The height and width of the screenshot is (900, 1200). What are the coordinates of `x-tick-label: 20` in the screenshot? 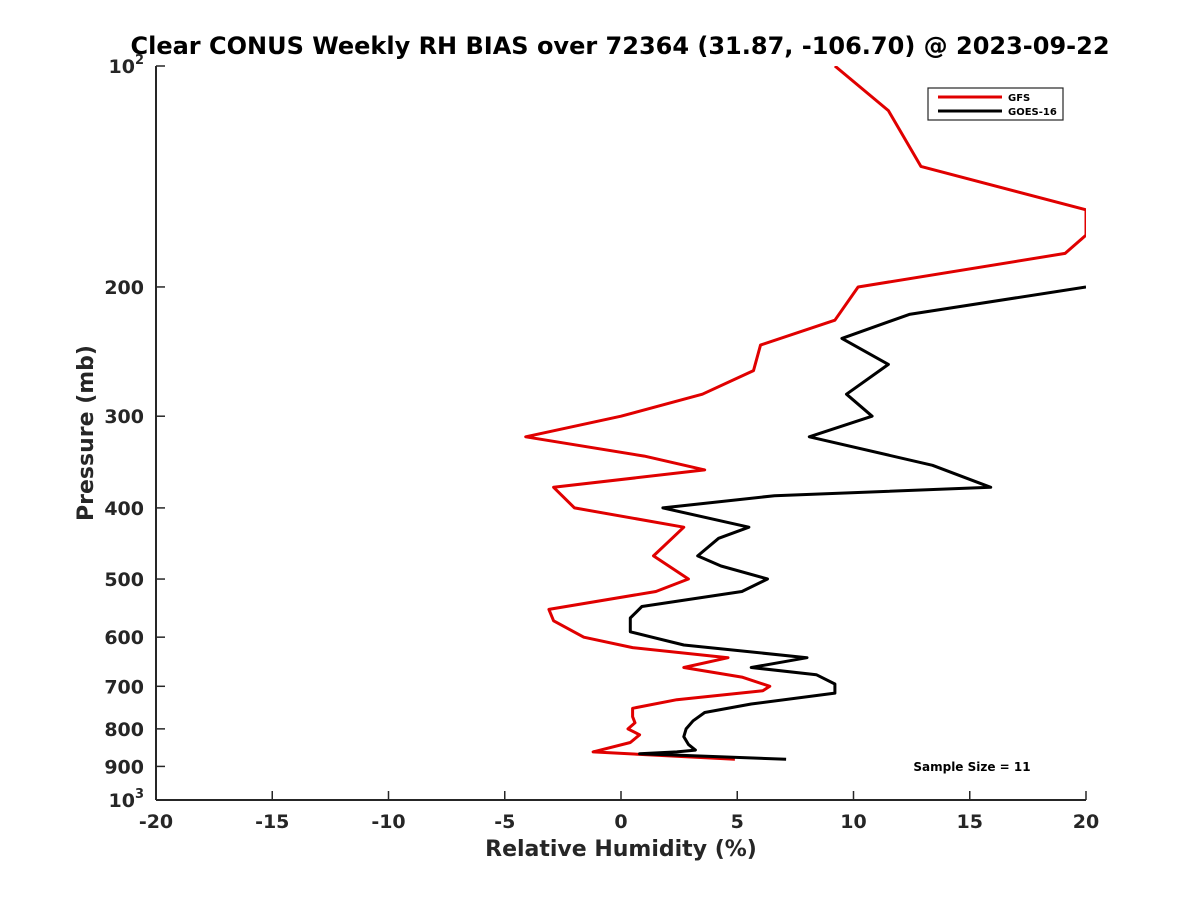 It's located at (1086, 822).